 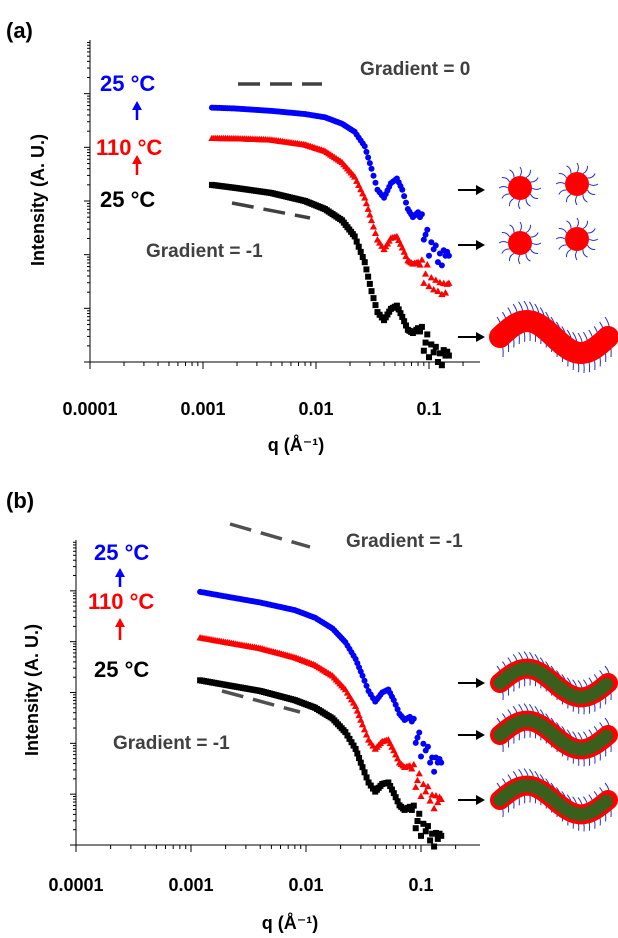 I want to click on x-tick-label: 0.0001, so click(x=89, y=409).